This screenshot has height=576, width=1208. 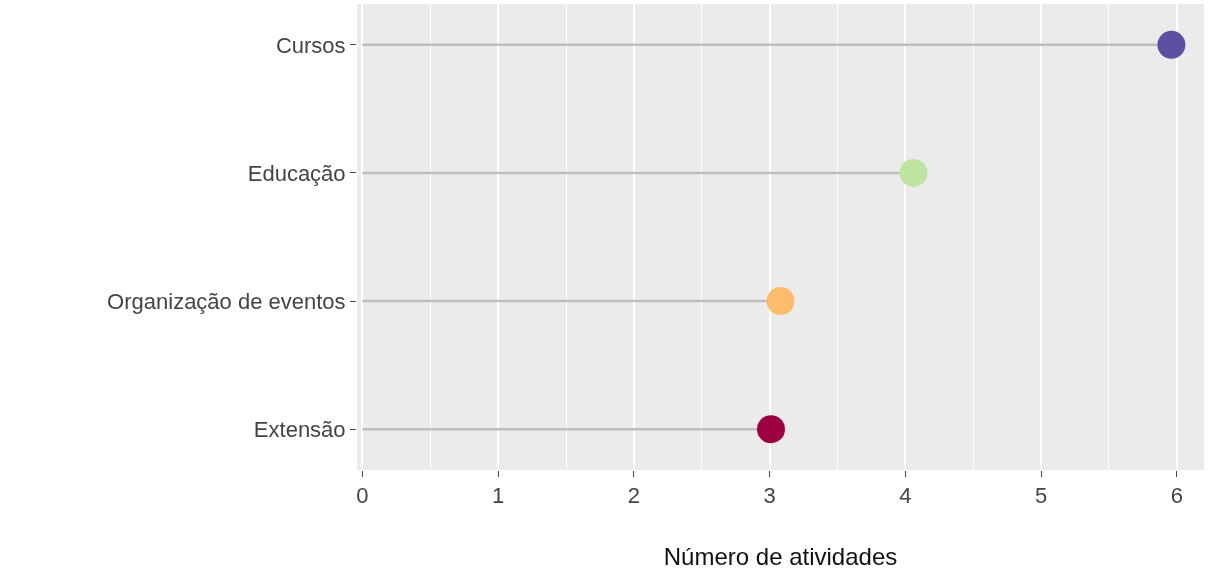 What do you see at coordinates (905, 496) in the screenshot?
I see `x-tick-label: 4` at bounding box center [905, 496].